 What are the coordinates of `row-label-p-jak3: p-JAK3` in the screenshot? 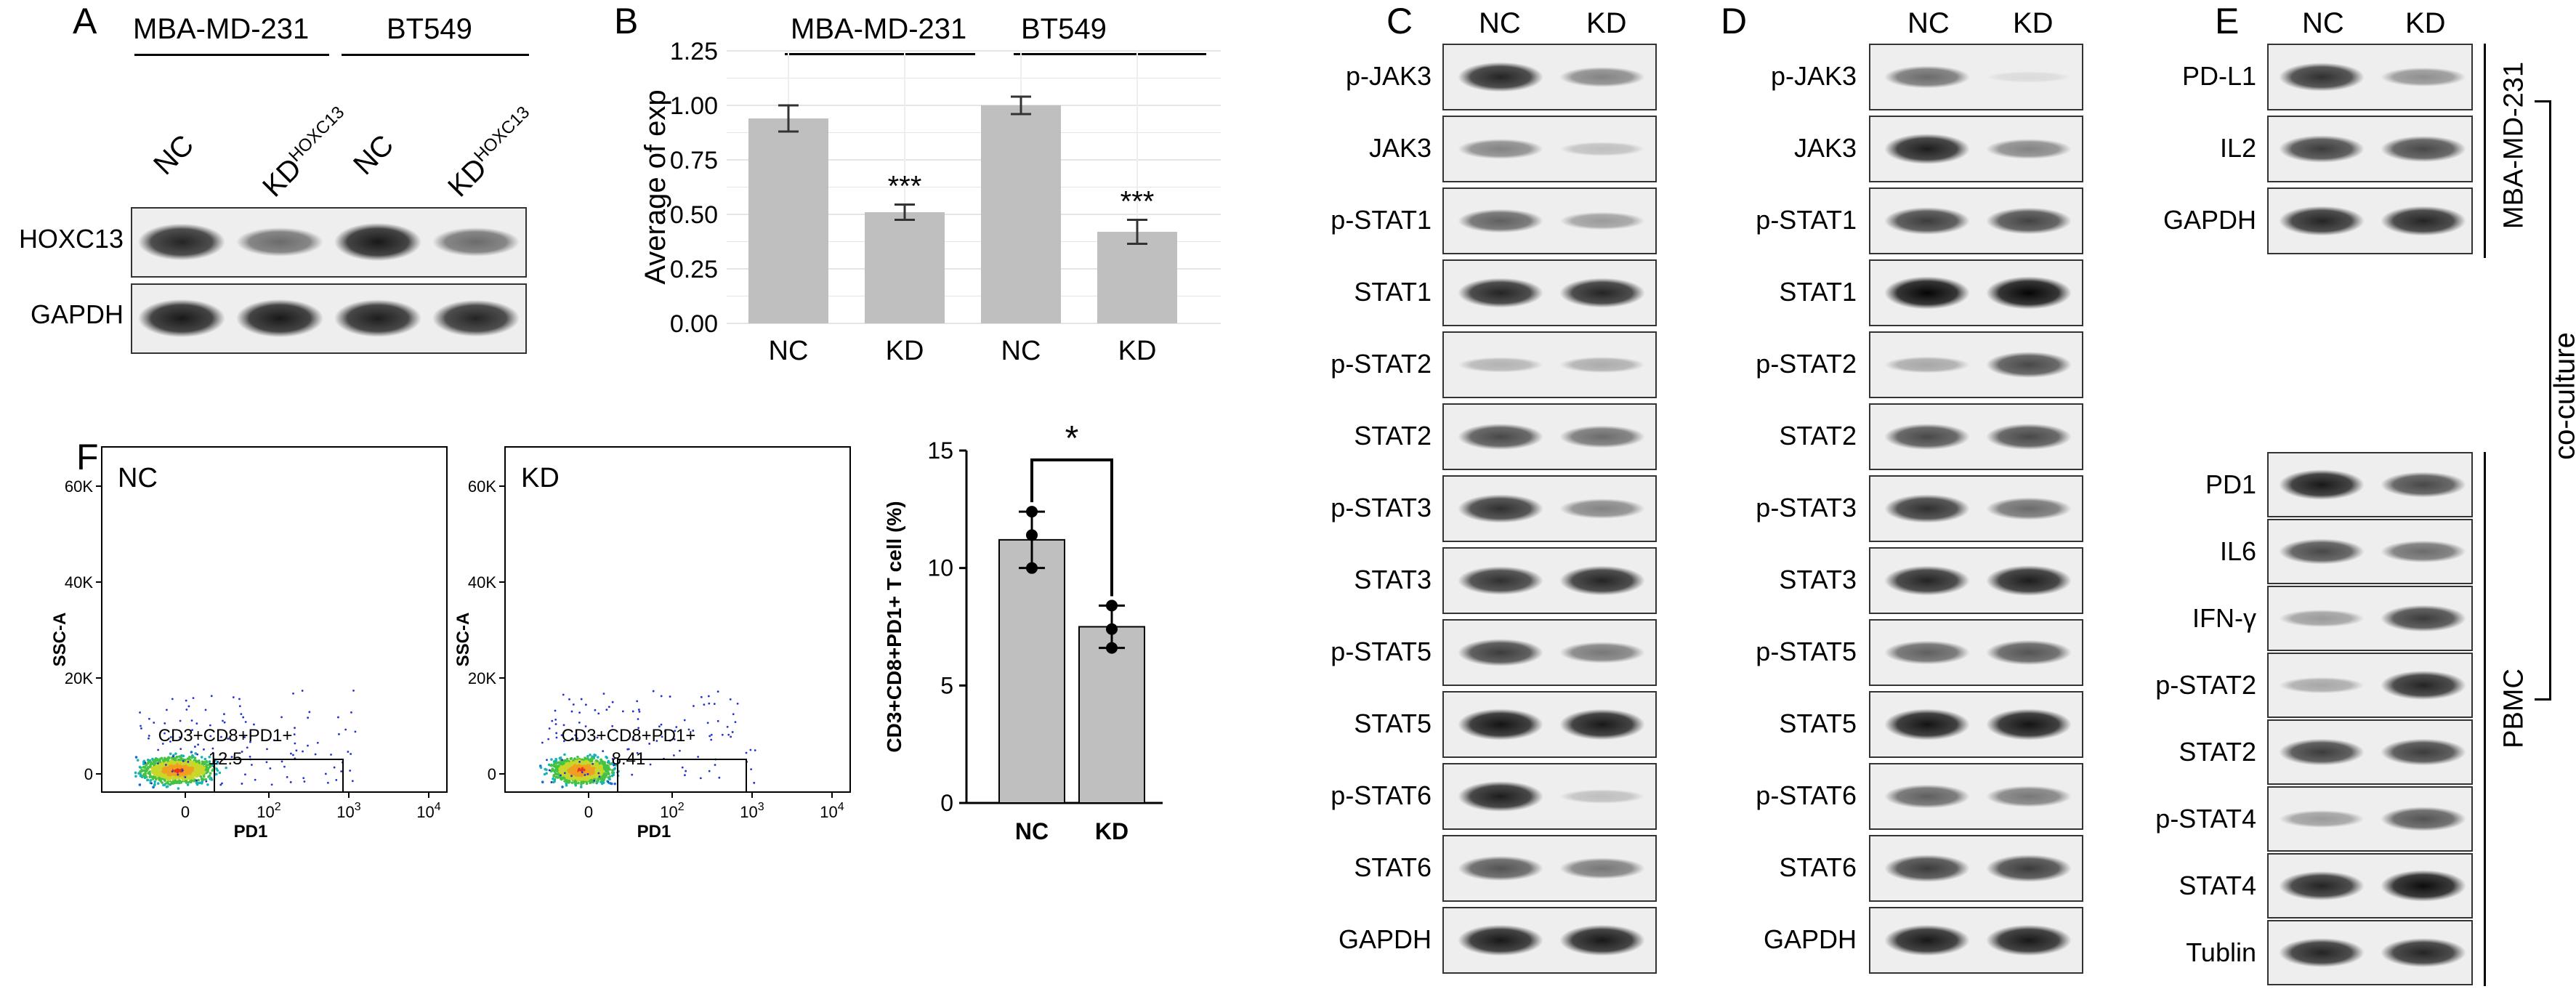 It's located at (1814, 76).